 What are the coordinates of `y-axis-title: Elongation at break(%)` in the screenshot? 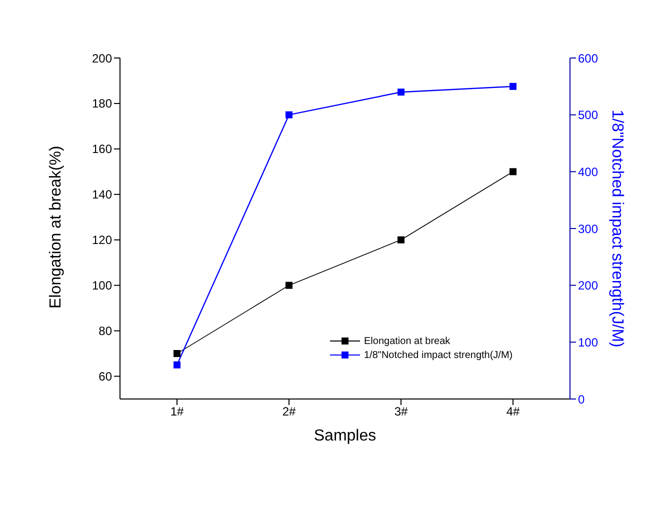 It's located at (56, 227).